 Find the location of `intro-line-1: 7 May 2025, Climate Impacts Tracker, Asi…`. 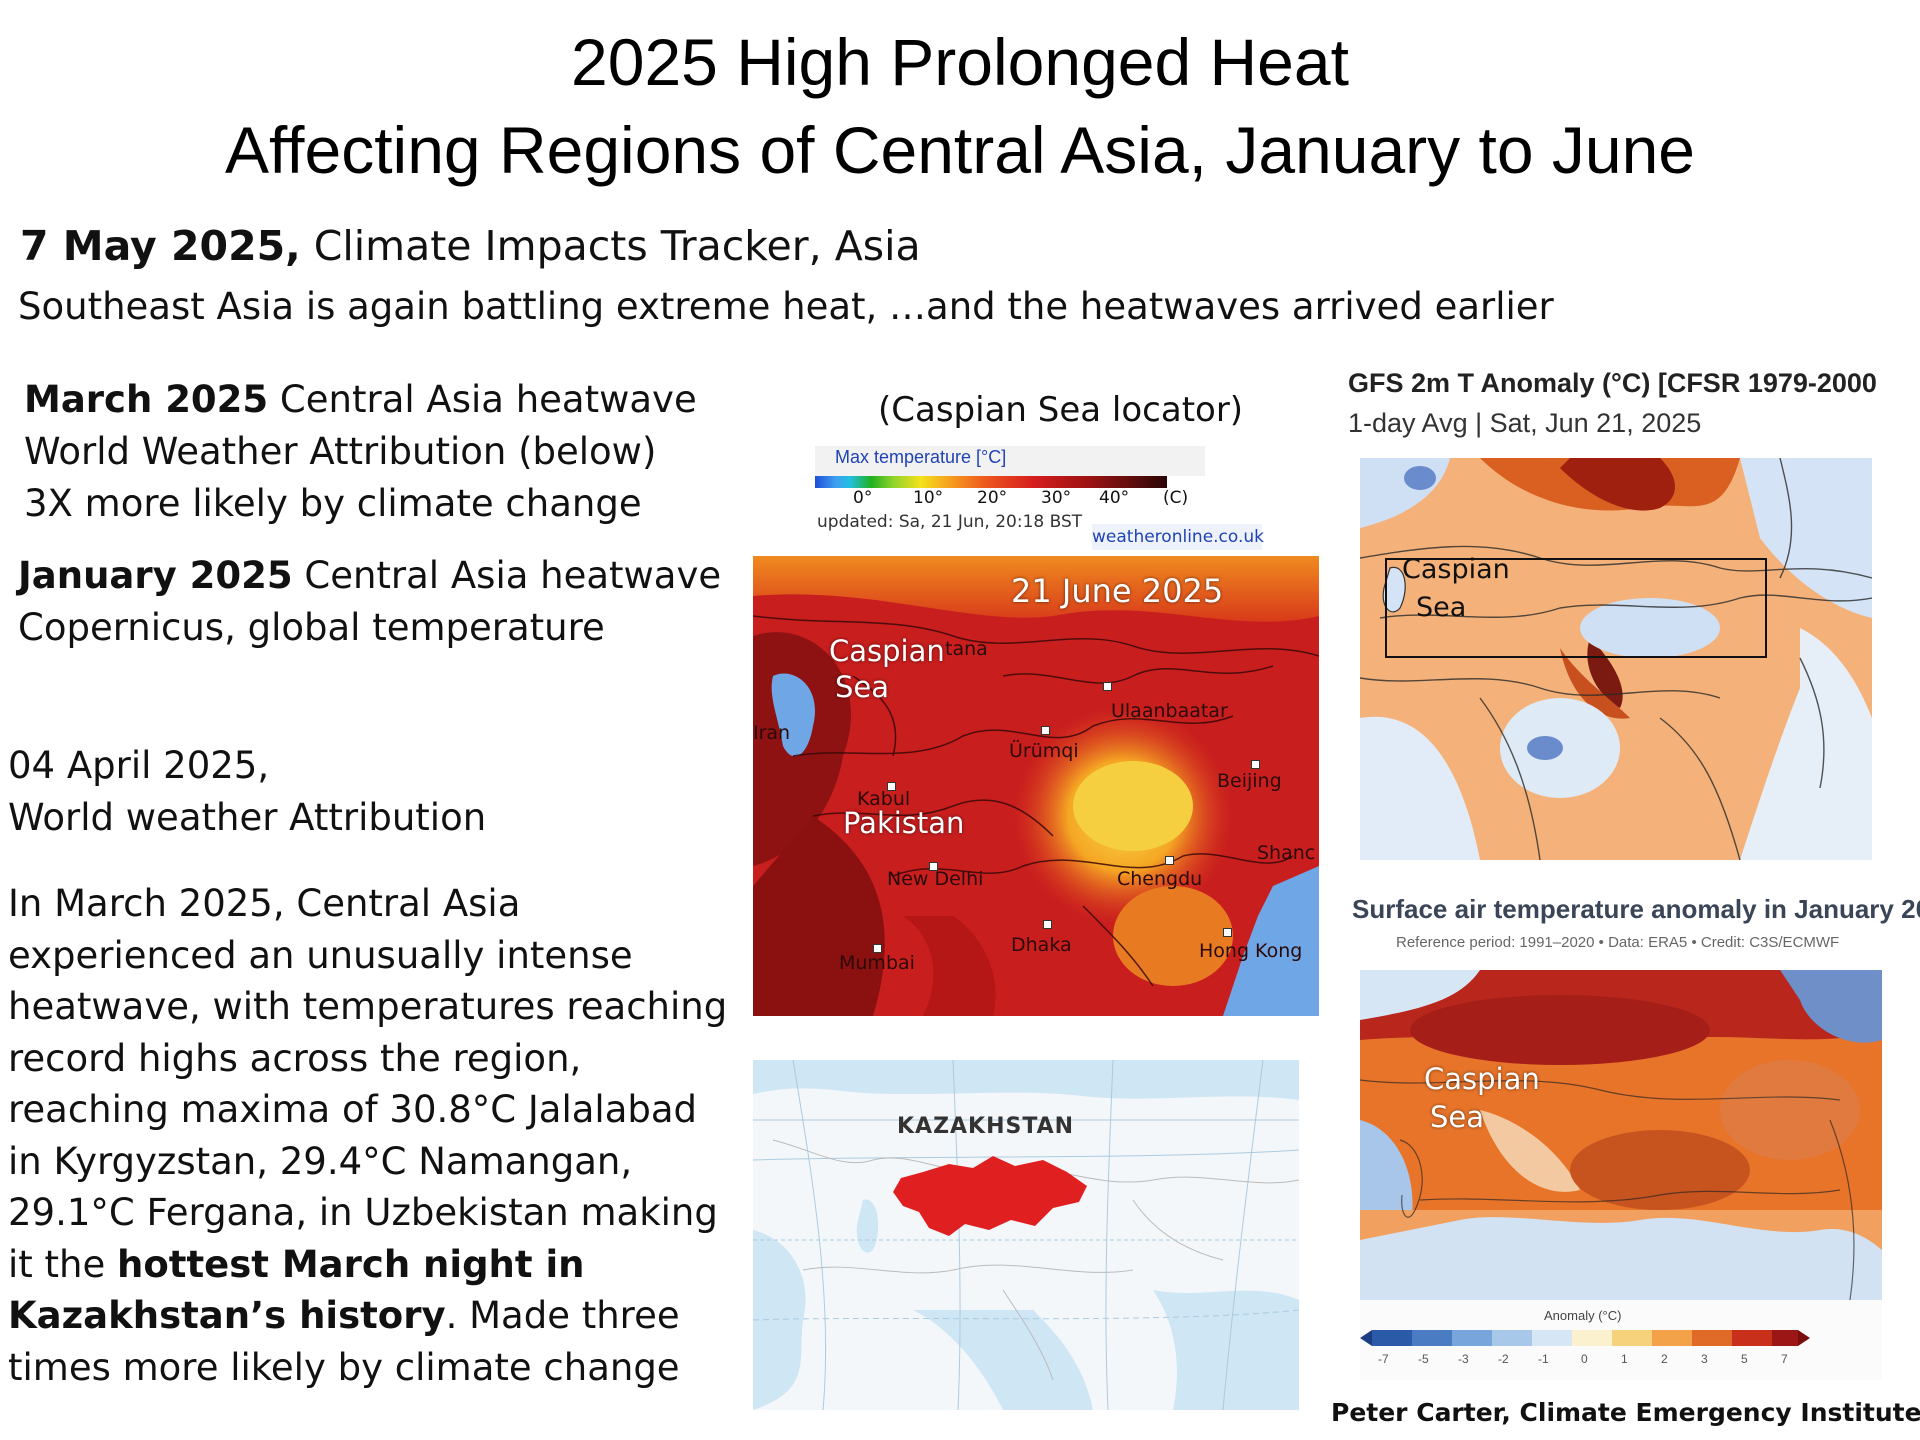

intro-line-1: 7 May 2025, Climate Impacts Tracker, Asi… is located at coordinates (470, 246).